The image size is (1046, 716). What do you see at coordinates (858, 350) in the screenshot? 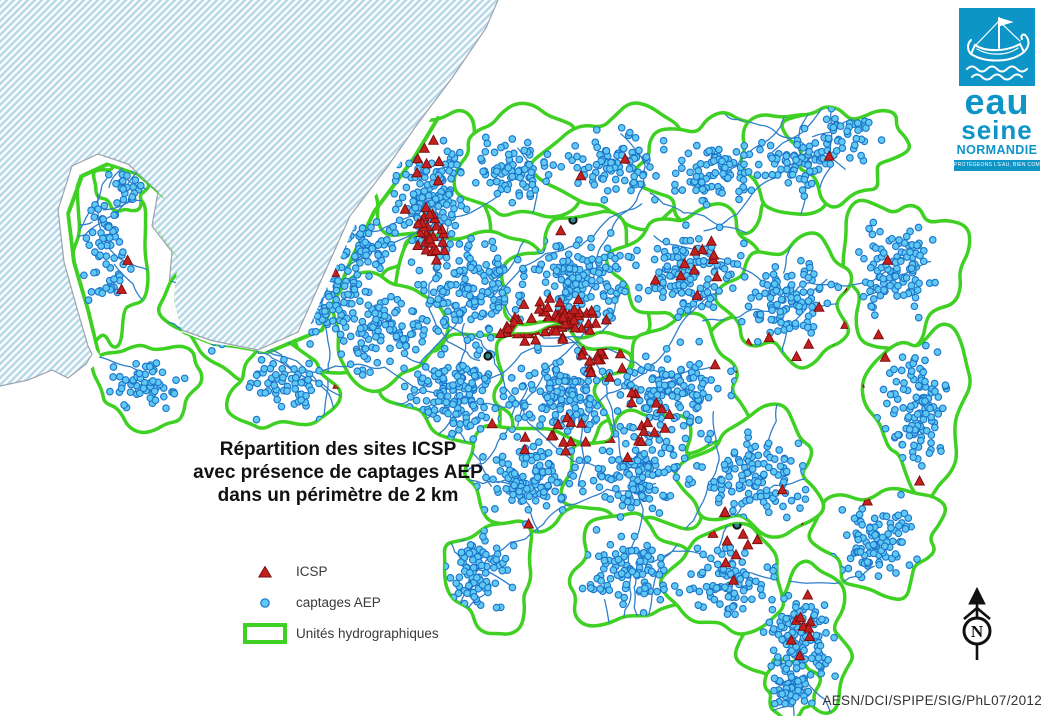
I see `icsp-marker` at bounding box center [858, 350].